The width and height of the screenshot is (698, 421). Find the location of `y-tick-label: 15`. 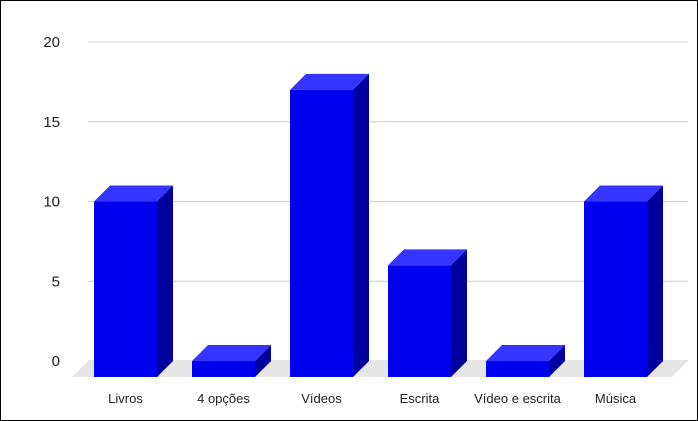

y-tick-label: 15 is located at coordinates (51, 122).